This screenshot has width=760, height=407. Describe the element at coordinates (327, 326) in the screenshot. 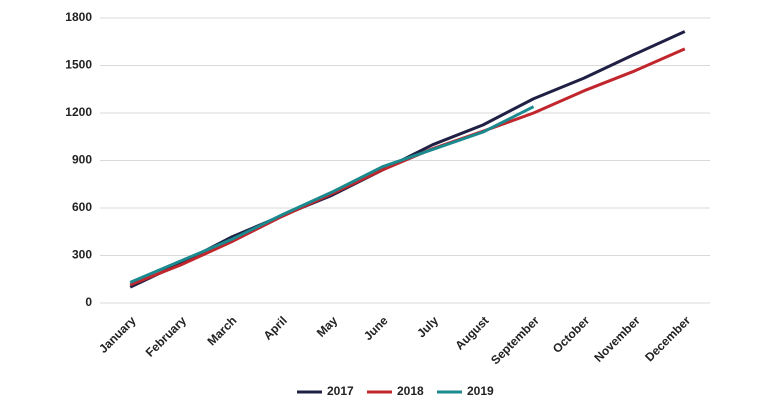

I see `x-tick-label: May` at that location.